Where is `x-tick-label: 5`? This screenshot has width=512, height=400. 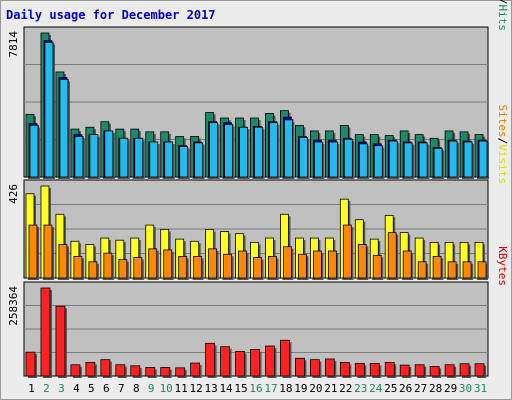 x-tick-label: 5 is located at coordinates (91, 388).